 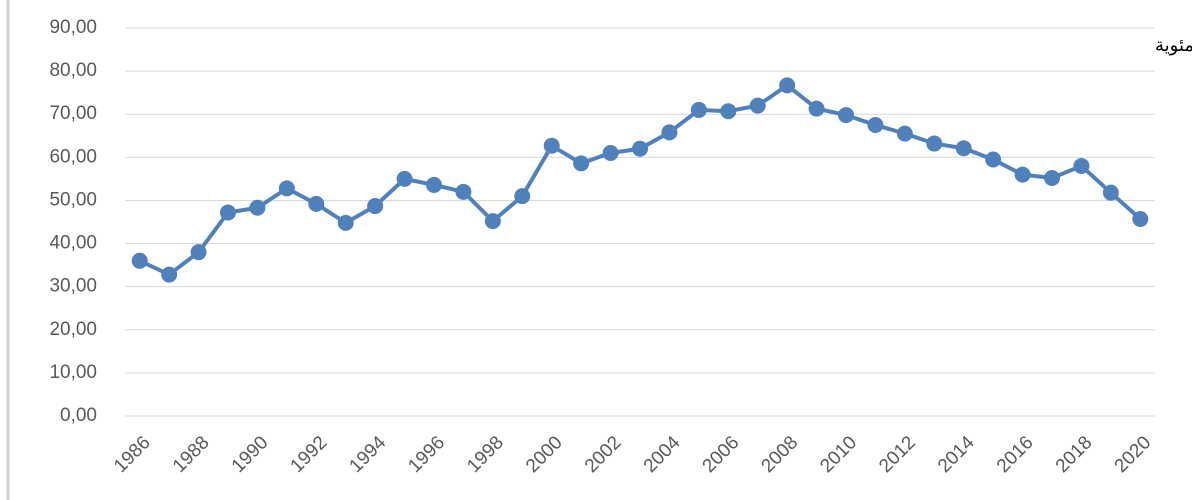 I want to click on x-tick-label: 2012, so click(x=897, y=454).